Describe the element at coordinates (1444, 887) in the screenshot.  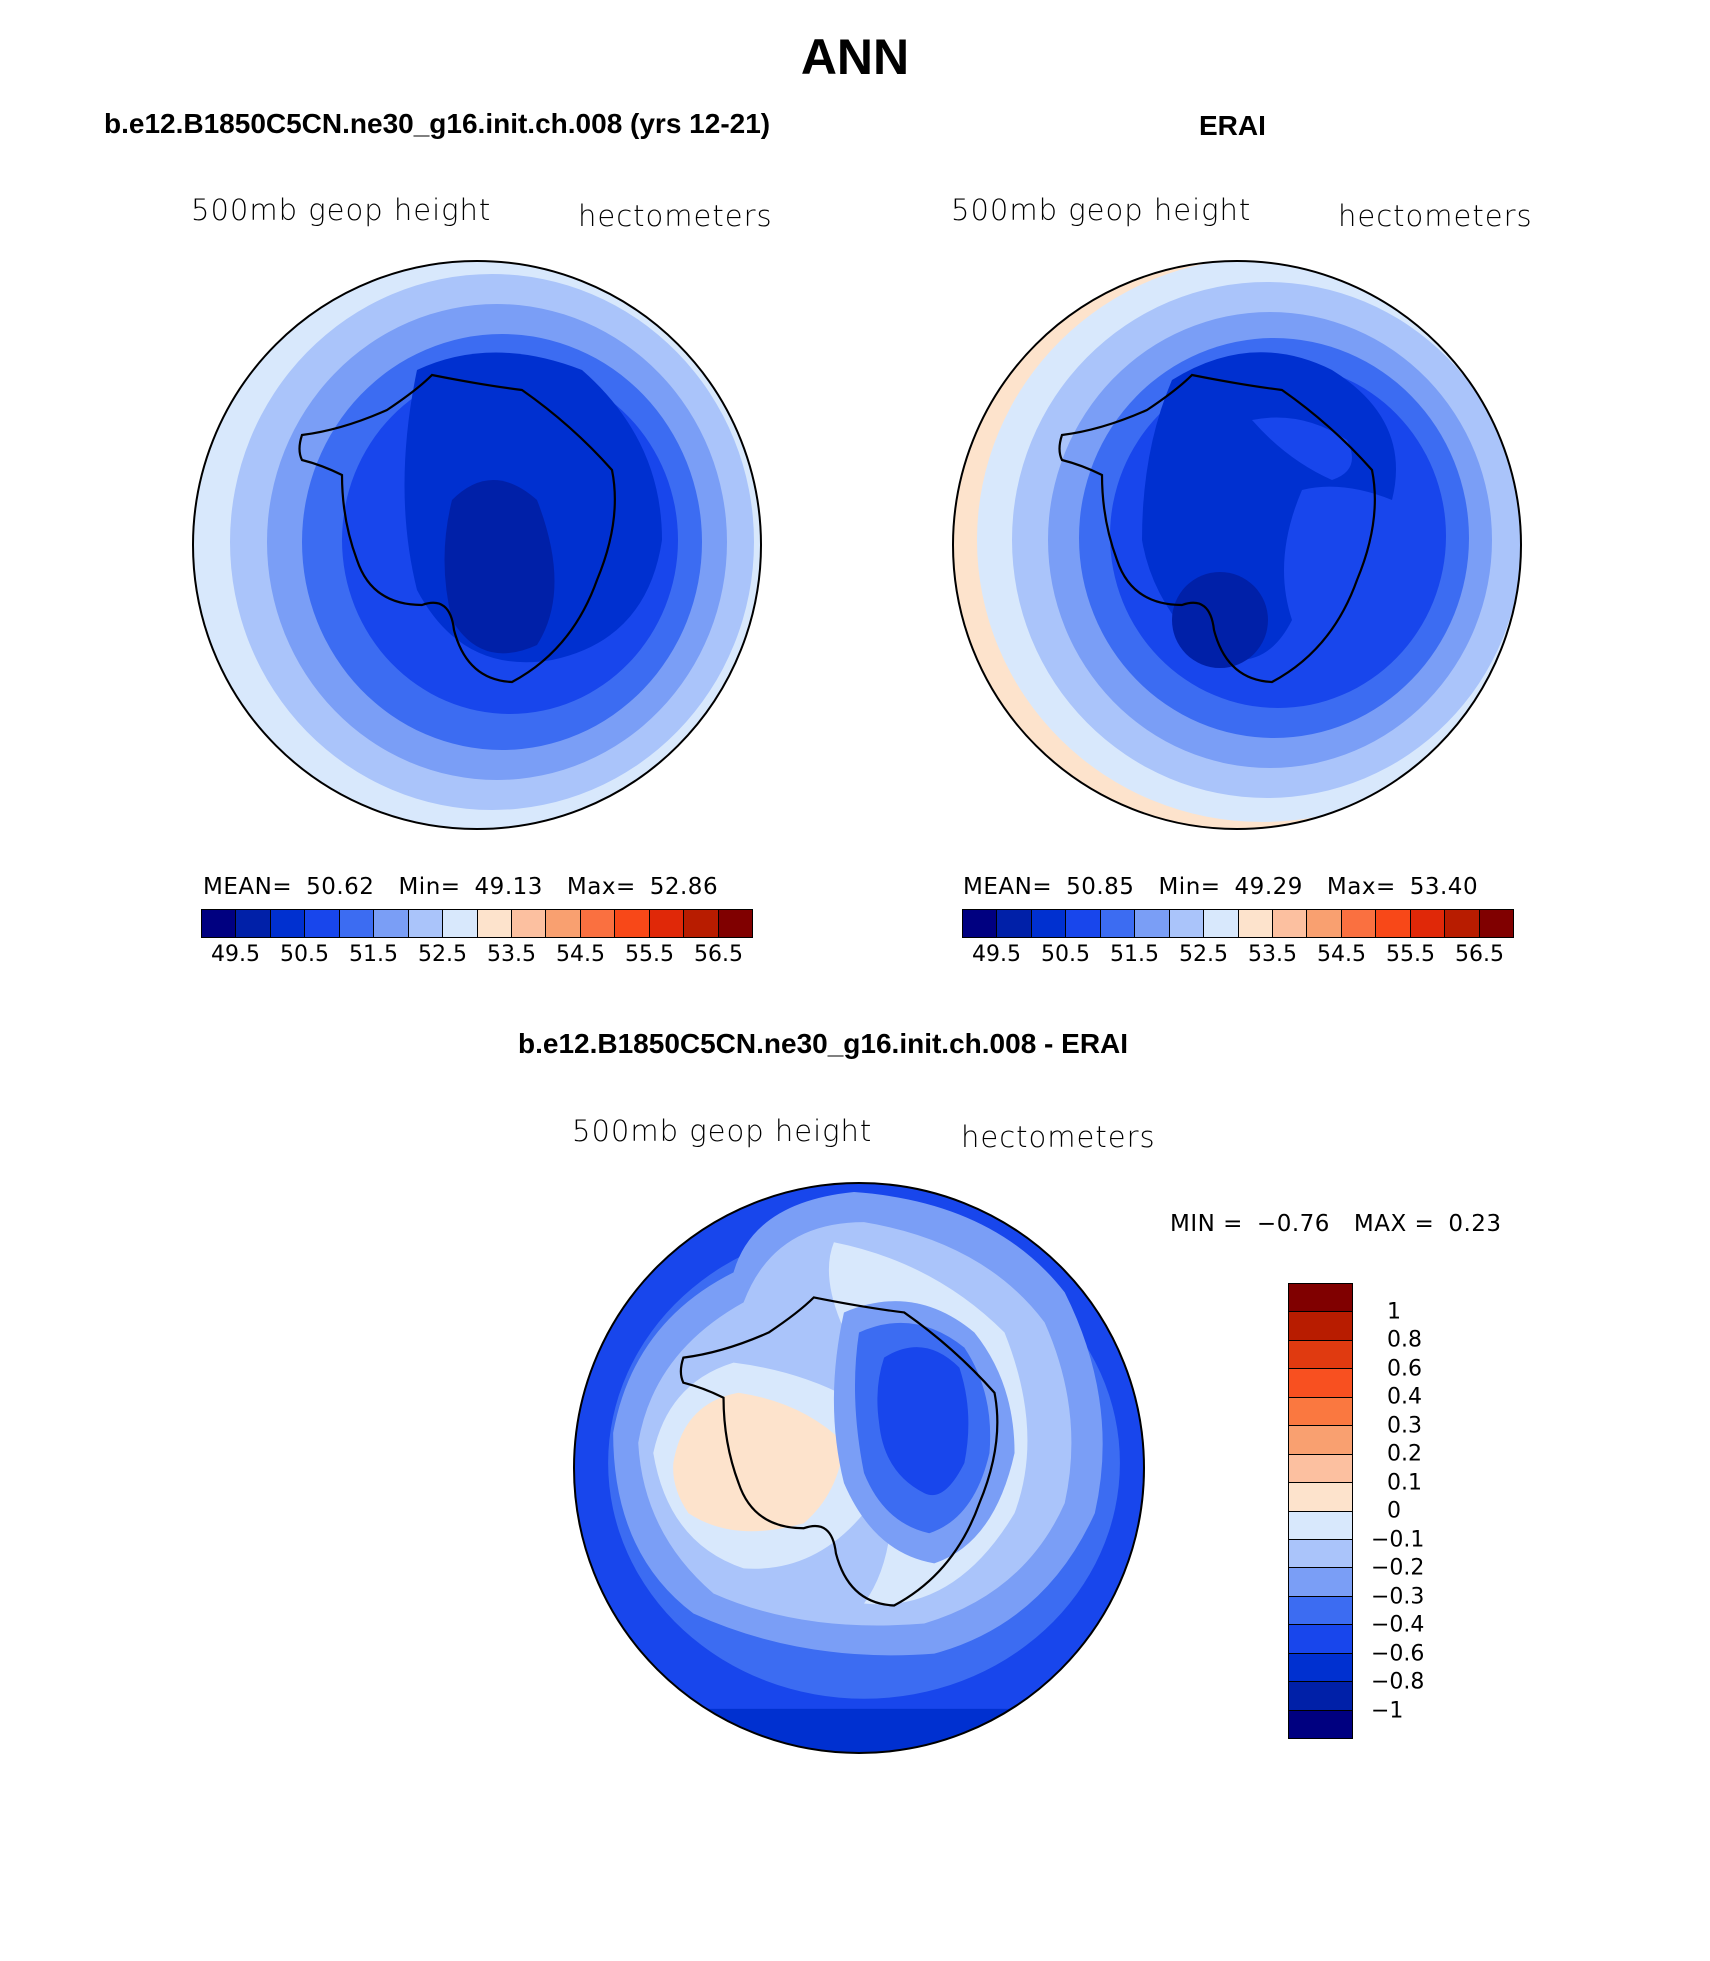
I see `max-value: 53.40` at that location.